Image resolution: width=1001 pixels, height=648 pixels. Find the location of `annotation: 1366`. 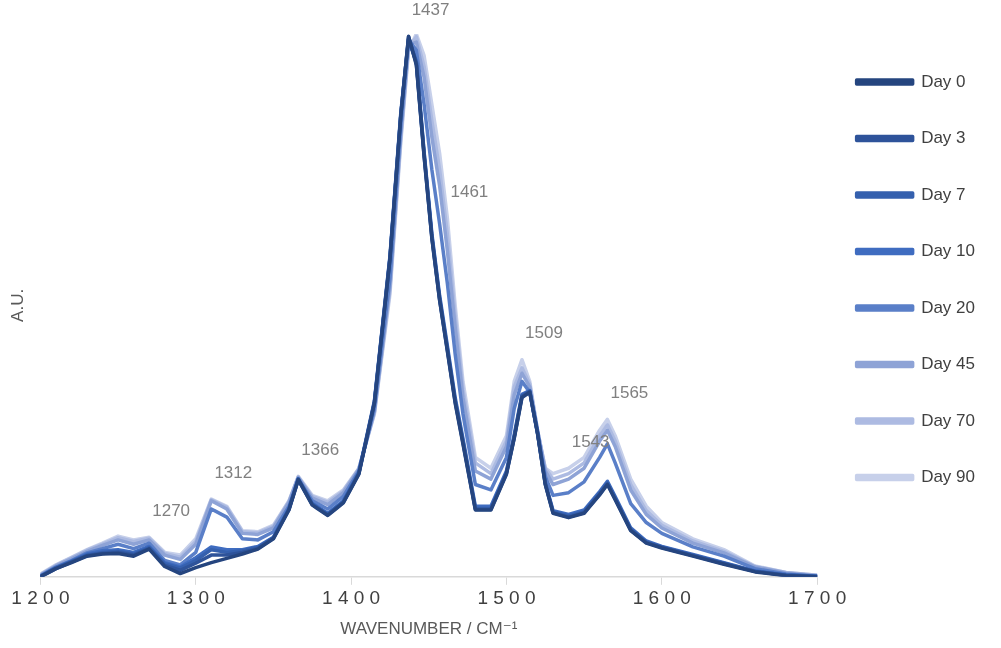

annotation: 1366 is located at coordinates (320, 450).